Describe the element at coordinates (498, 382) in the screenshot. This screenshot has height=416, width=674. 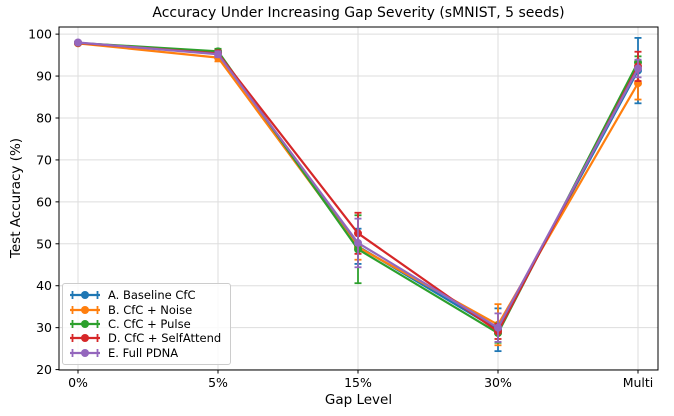
I see `x-tick-label: 30%` at that location.